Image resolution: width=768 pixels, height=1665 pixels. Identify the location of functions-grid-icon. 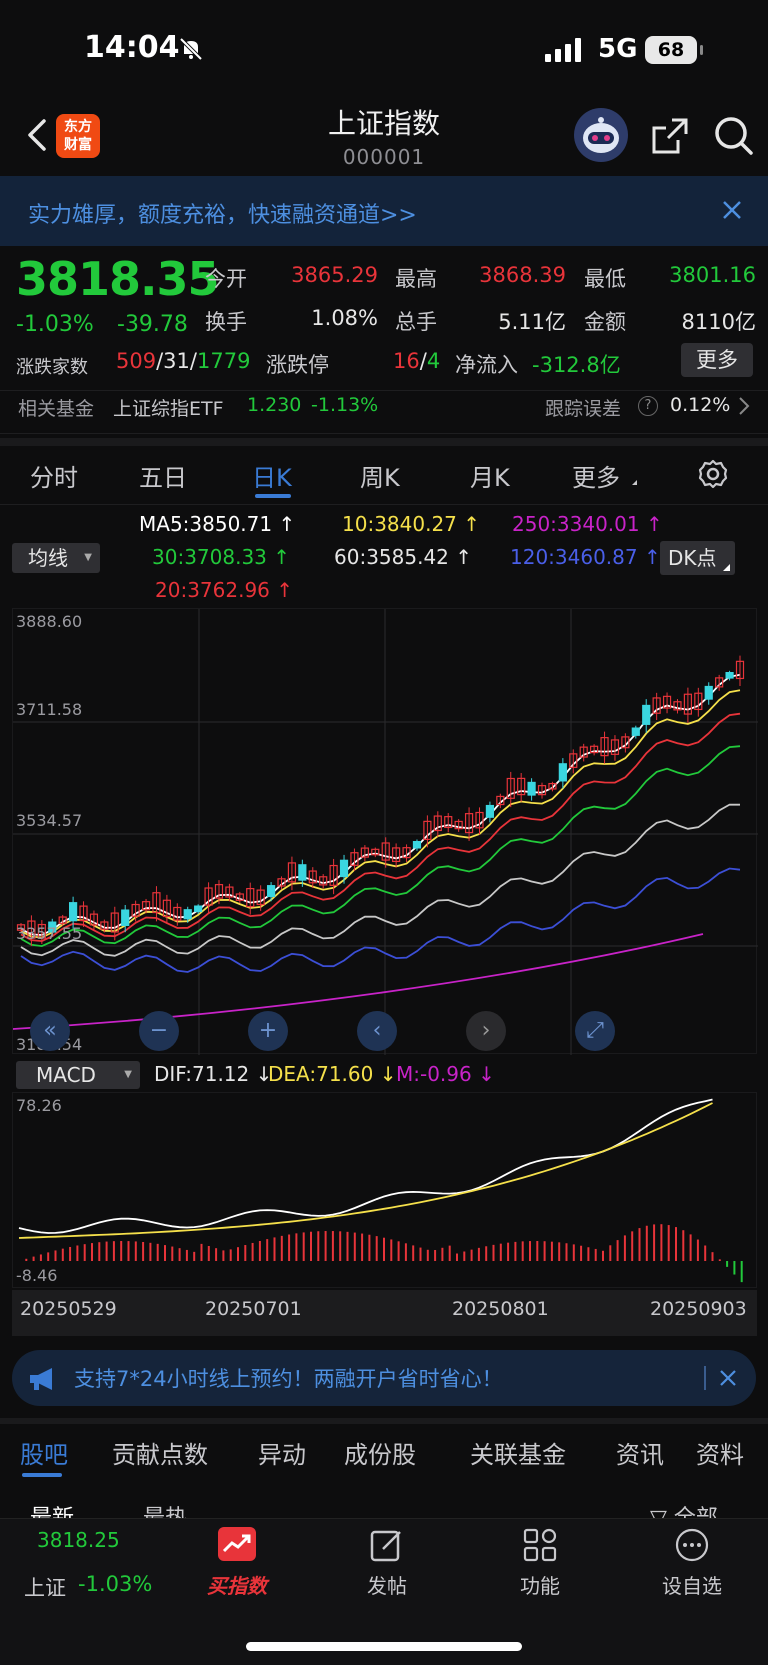
(540, 1545).